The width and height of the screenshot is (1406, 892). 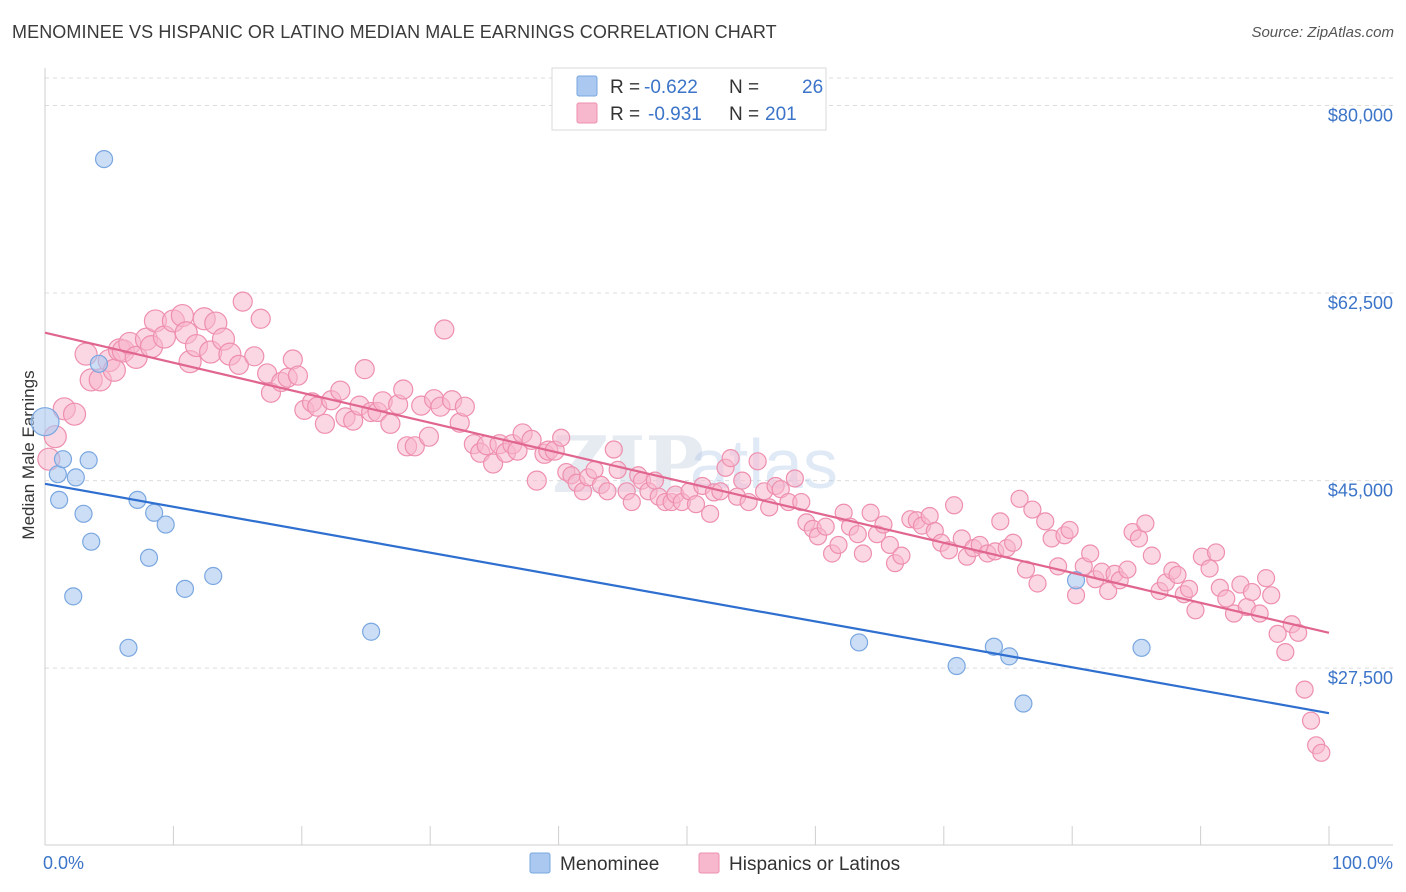 What do you see at coordinates (1362, 863) in the screenshot?
I see `x-tick-label-end: 100.0%` at bounding box center [1362, 863].